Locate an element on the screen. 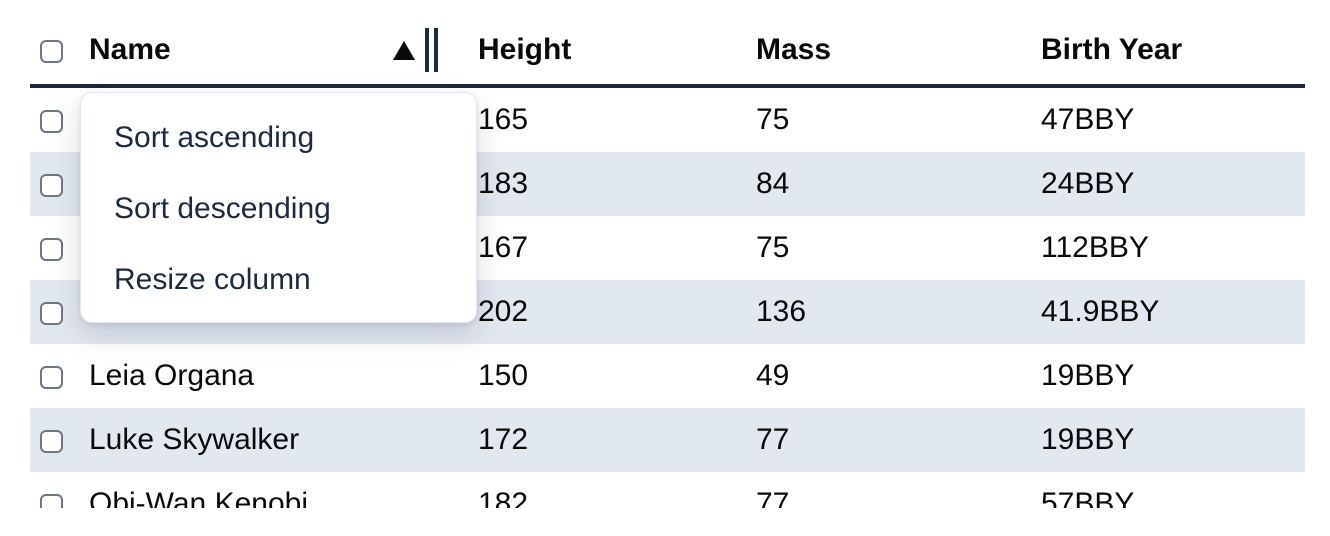  cell-height: 202 is located at coordinates (503, 311).